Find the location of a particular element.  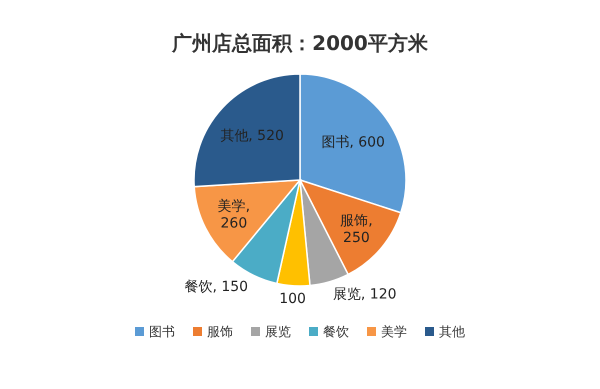

data-label: 图书, 600 is located at coordinates (353, 142).